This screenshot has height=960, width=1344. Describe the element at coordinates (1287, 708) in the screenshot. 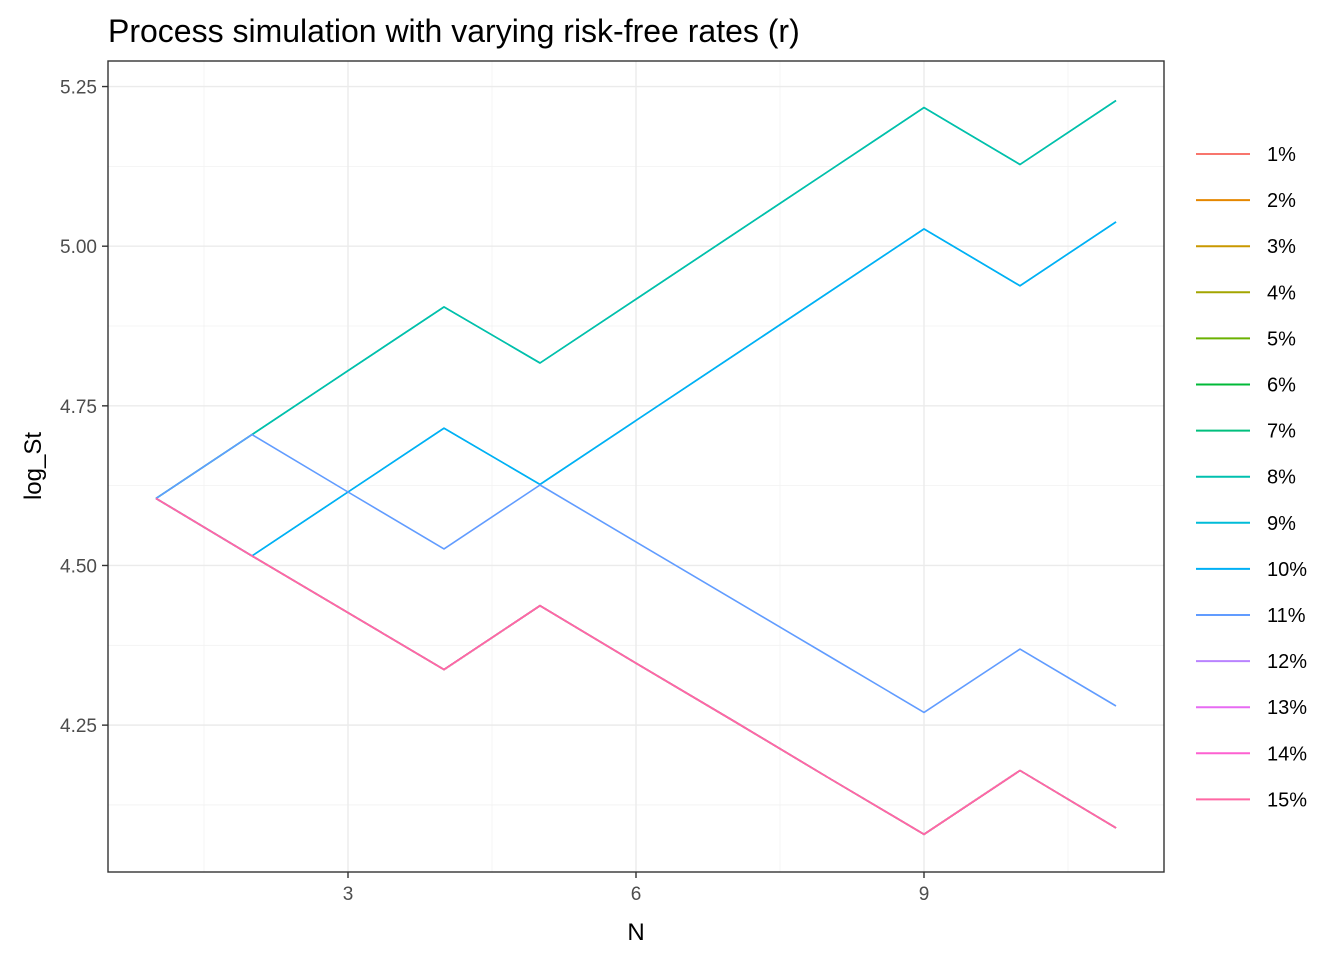

I see `legend-label-13pct: 13%` at that location.